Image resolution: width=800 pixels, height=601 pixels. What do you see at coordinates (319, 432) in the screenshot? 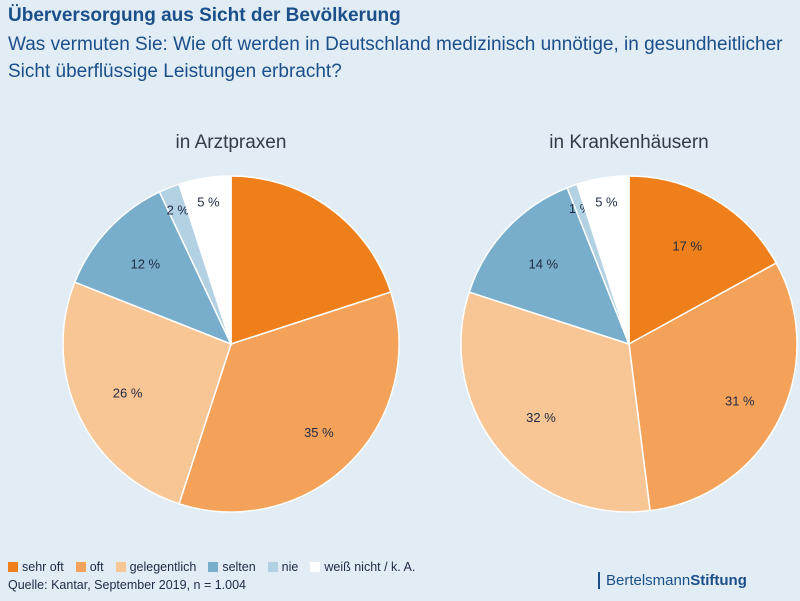
I see `slice-label: 35 %` at bounding box center [319, 432].